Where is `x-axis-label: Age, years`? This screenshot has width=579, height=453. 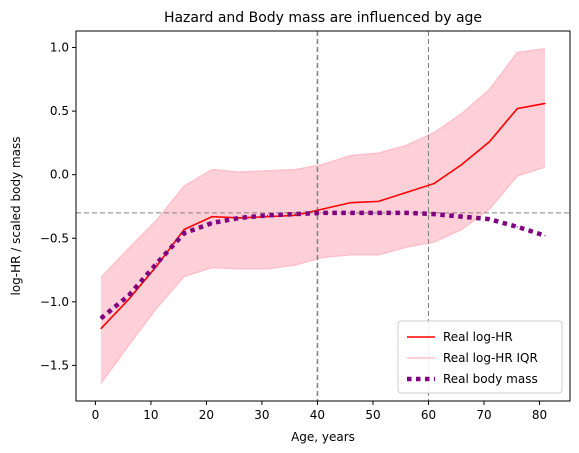 x-axis-label: Age, years is located at coordinates (323, 437).